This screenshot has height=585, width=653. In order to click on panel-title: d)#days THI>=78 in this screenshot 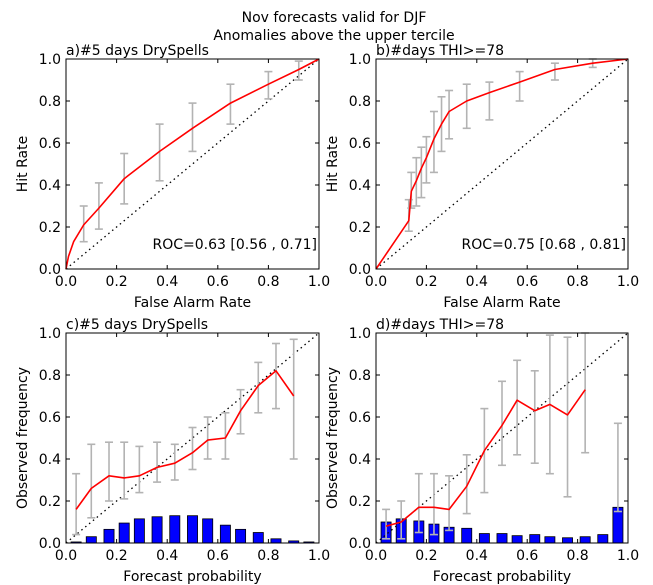, I will do `click(440, 325)`.